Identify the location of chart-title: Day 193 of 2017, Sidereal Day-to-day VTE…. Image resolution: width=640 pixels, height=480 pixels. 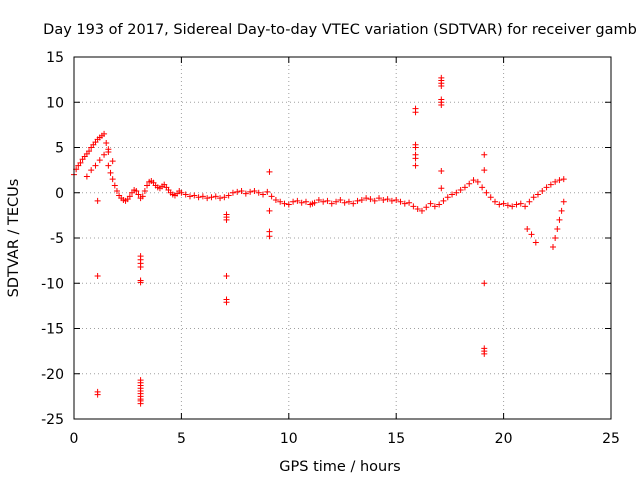
(340, 30).